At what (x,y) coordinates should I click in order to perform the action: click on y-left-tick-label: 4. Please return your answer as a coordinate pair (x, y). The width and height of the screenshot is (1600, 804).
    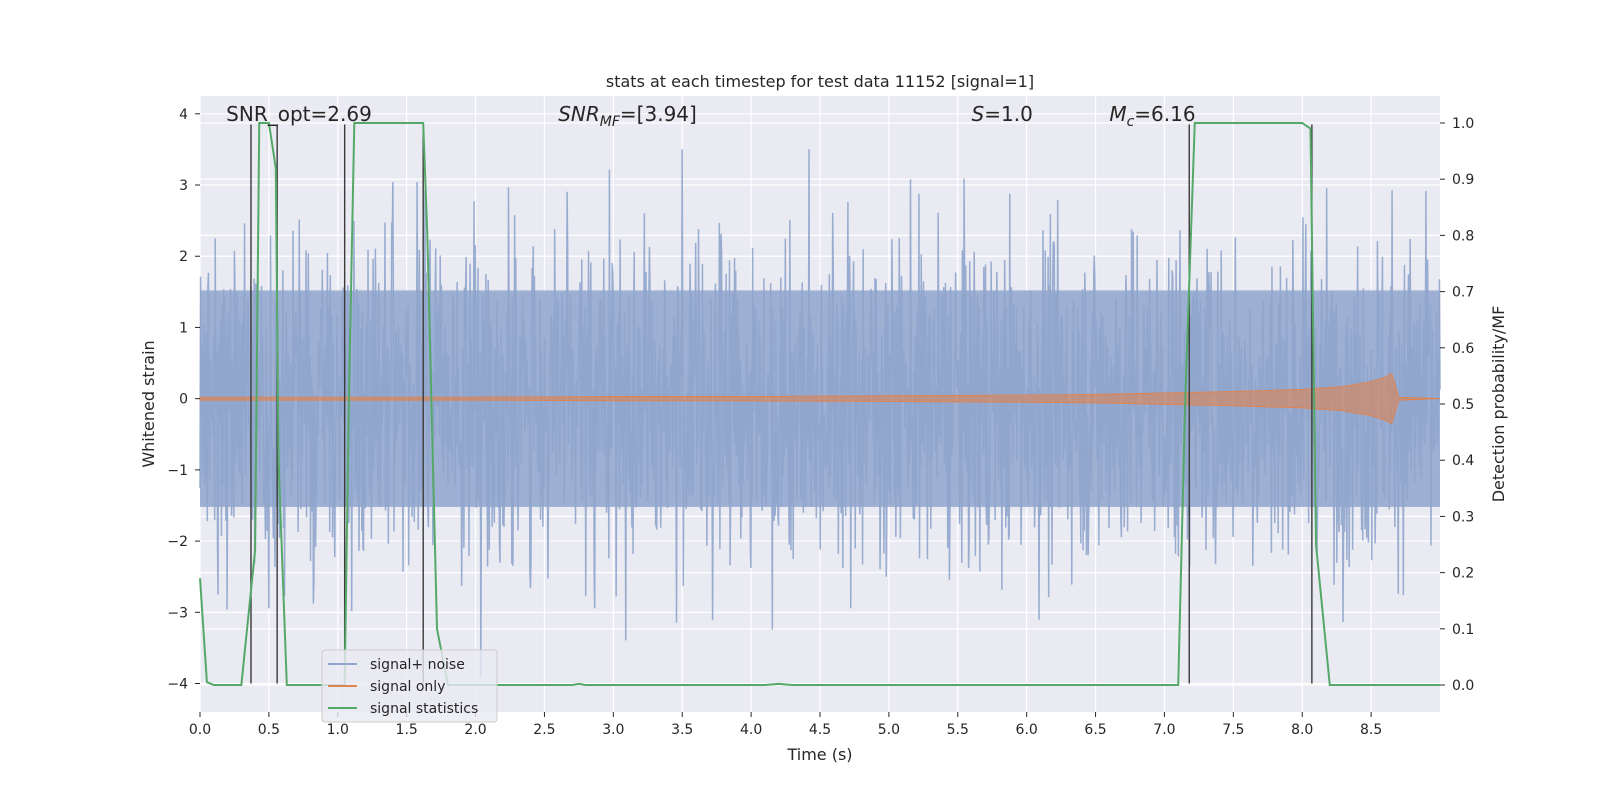
    Looking at the image, I should click on (183, 115).